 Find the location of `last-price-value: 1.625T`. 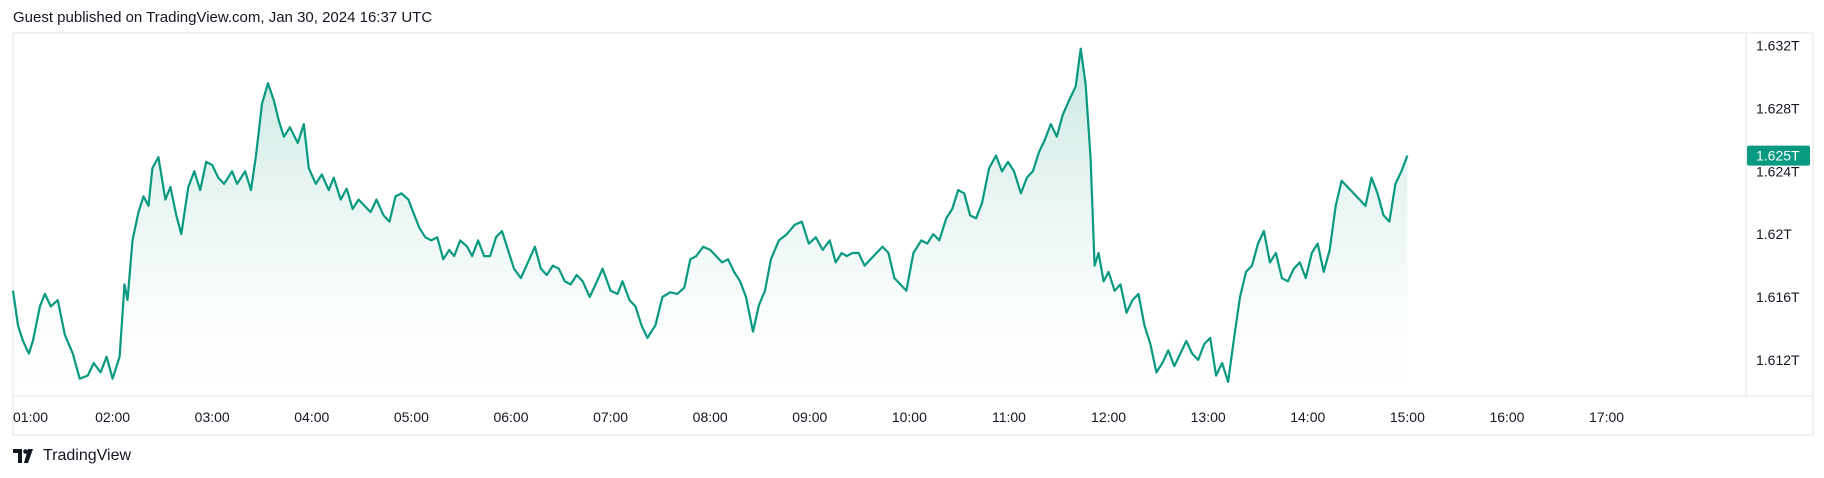

last-price-value: 1.625T is located at coordinates (1778, 156).